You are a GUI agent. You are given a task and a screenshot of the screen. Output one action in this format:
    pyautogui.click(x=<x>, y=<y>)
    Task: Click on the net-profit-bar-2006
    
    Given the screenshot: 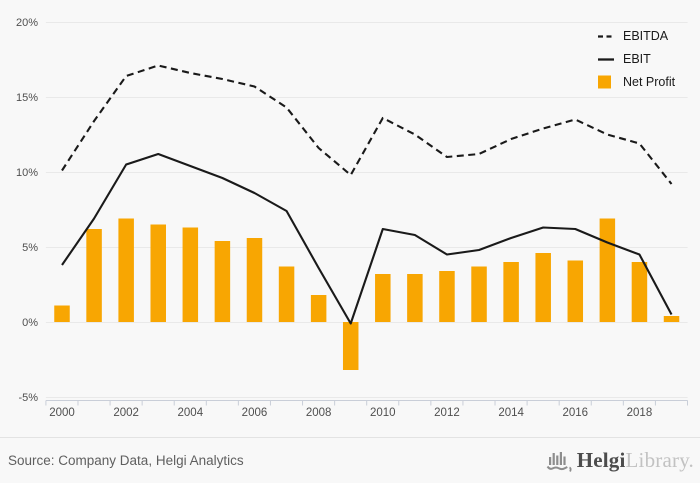 What is the action you would take?
    pyautogui.click(x=254, y=280)
    